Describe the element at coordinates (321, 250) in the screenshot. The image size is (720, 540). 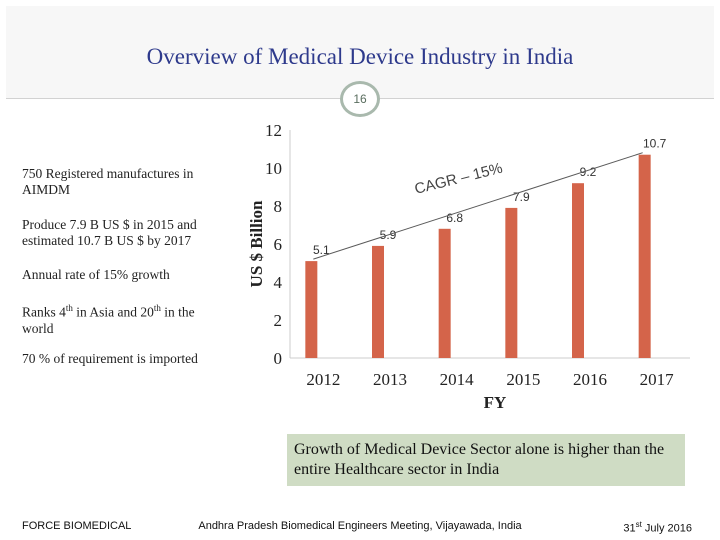
I see `bar-value-label: 5.1` at that location.